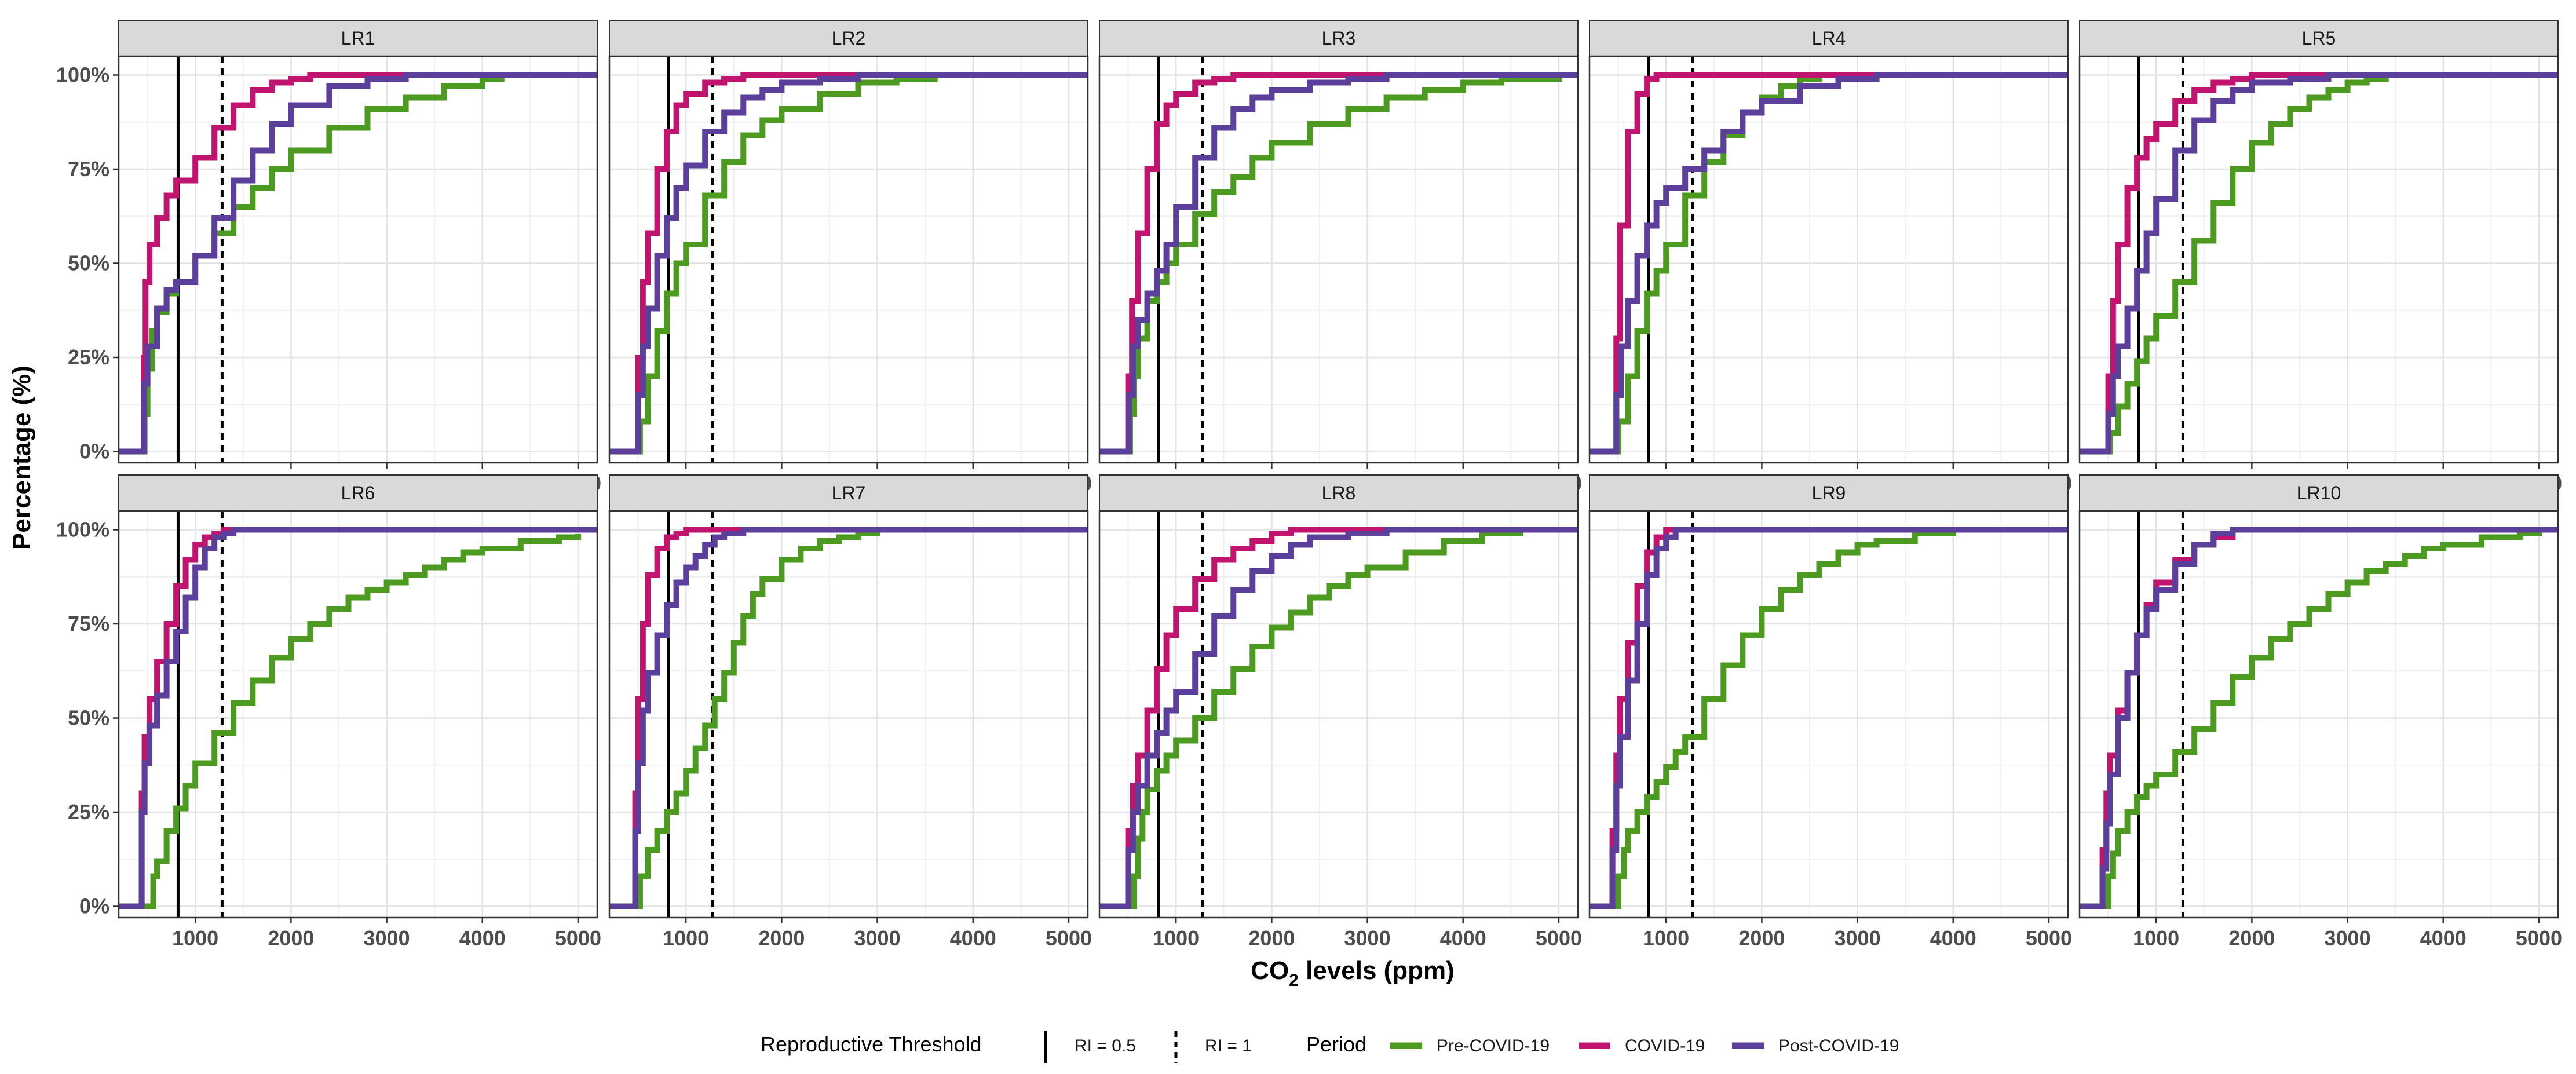 The height and width of the screenshot is (1074, 2576). I want to click on facet-panel-lr9: LR9 1000 2000 3000 4000 5000, so click(1830, 712).